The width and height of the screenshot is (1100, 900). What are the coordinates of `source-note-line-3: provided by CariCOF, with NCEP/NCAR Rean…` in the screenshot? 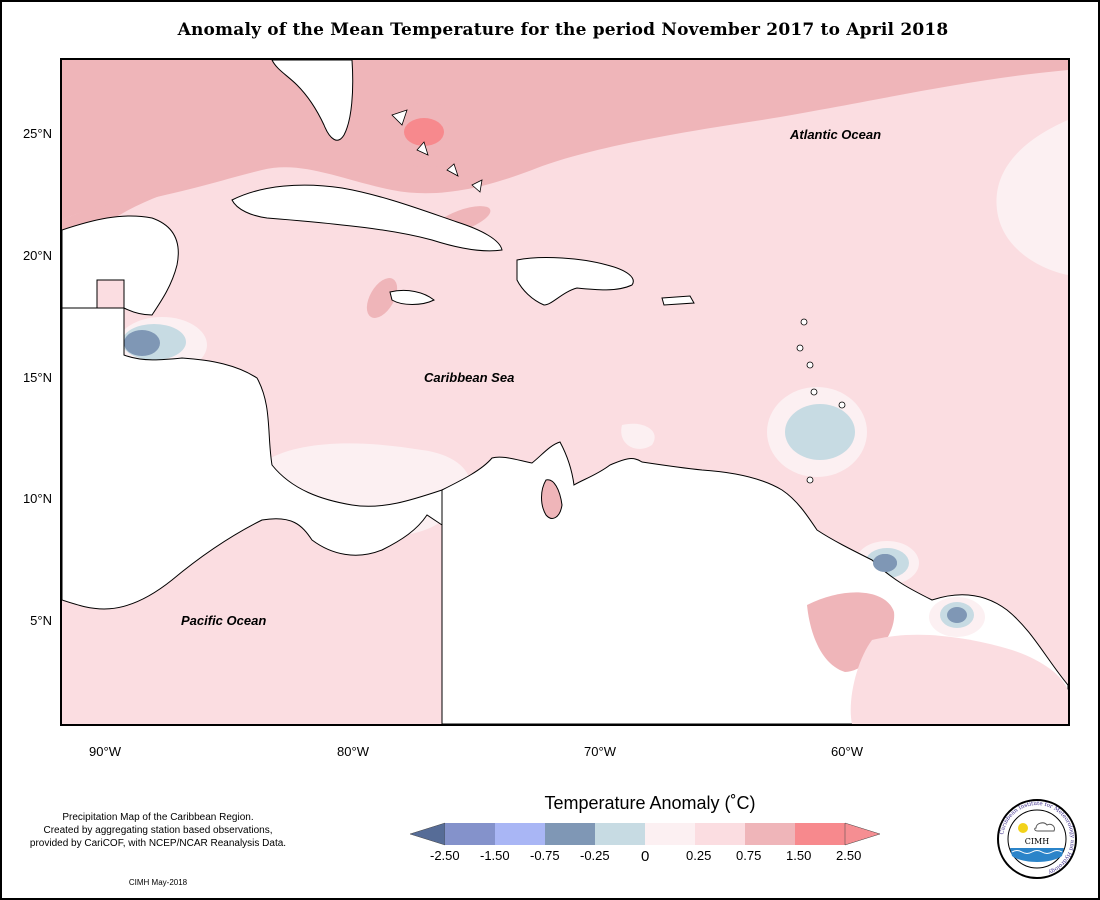 It's located at (158, 843).